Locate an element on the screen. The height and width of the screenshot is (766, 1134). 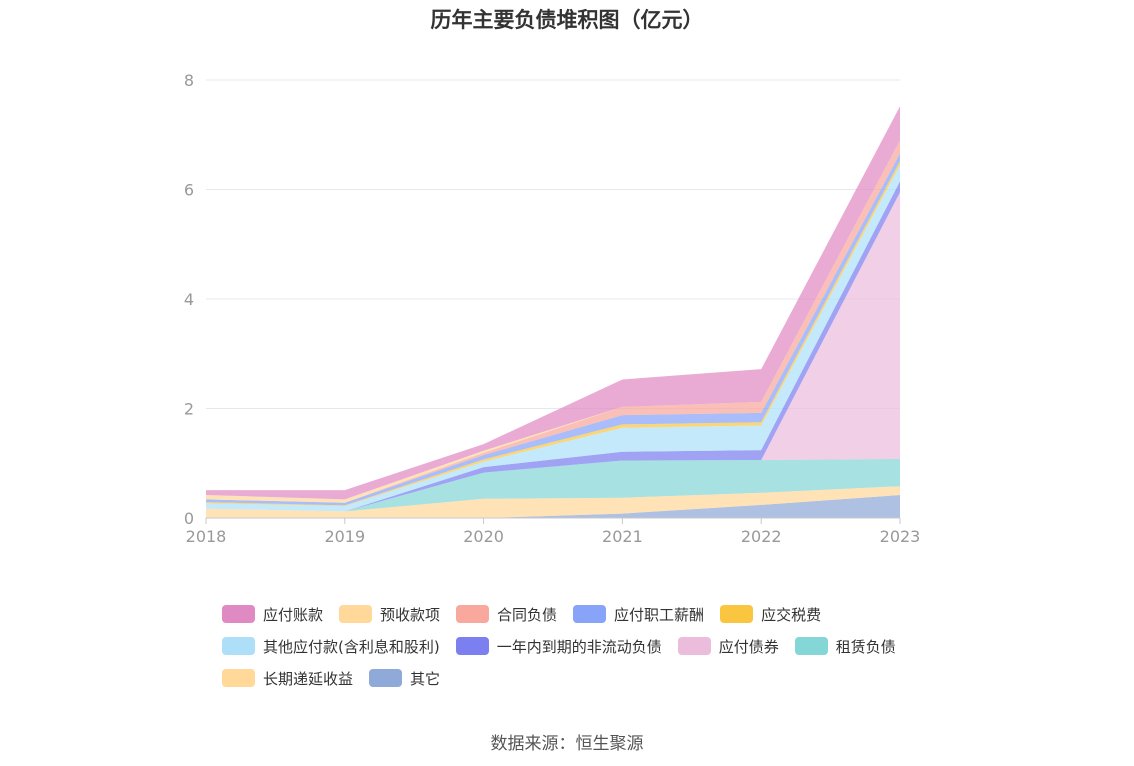
legend-label: 其它 is located at coordinates (425, 678).